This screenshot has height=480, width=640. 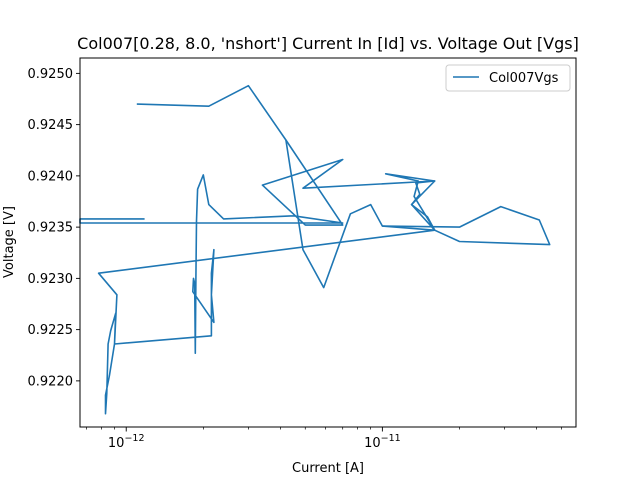 What do you see at coordinates (328, 468) in the screenshot?
I see `x-axis-label: Current [A]` at bounding box center [328, 468].